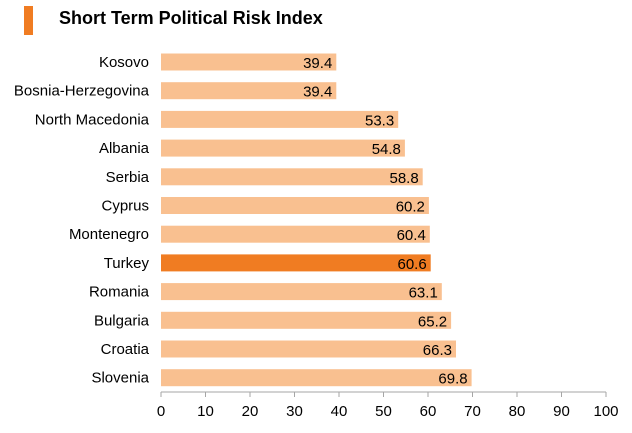 The height and width of the screenshot is (433, 632). What do you see at coordinates (308, 349) in the screenshot?
I see `bar-croatia` at bounding box center [308, 349].